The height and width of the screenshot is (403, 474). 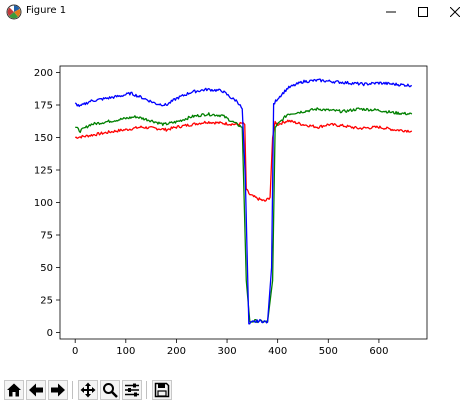 I want to click on pan-icon, so click(x=88, y=390).